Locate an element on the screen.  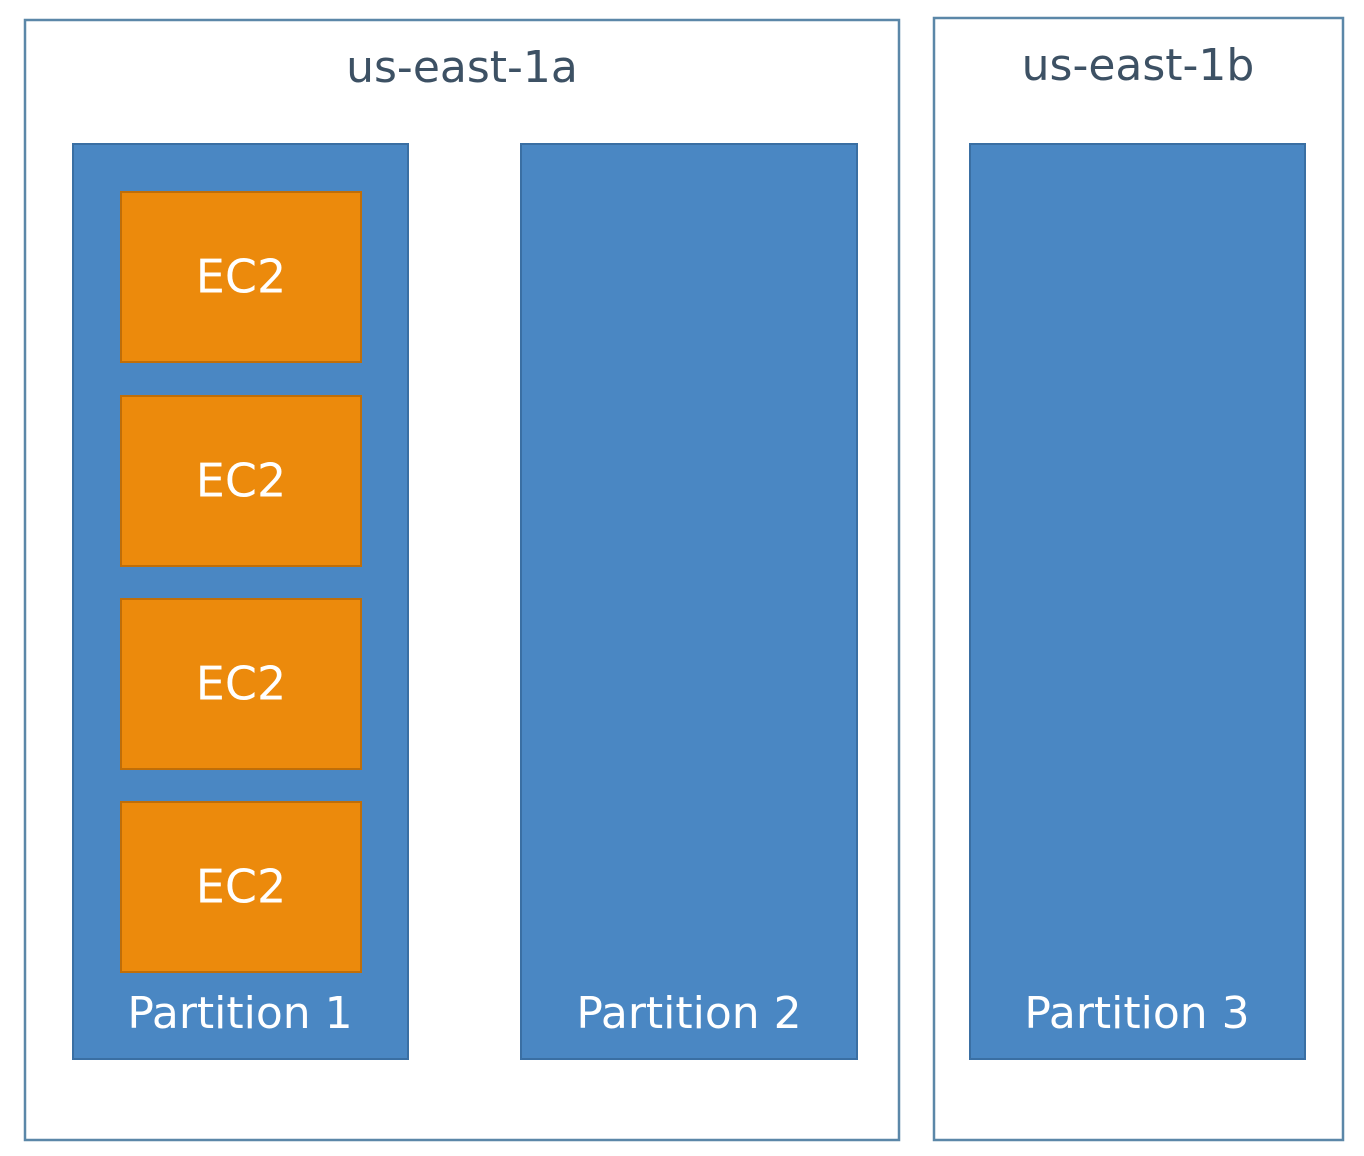
zone-label: us-east-1a is located at coordinates (462, 67).